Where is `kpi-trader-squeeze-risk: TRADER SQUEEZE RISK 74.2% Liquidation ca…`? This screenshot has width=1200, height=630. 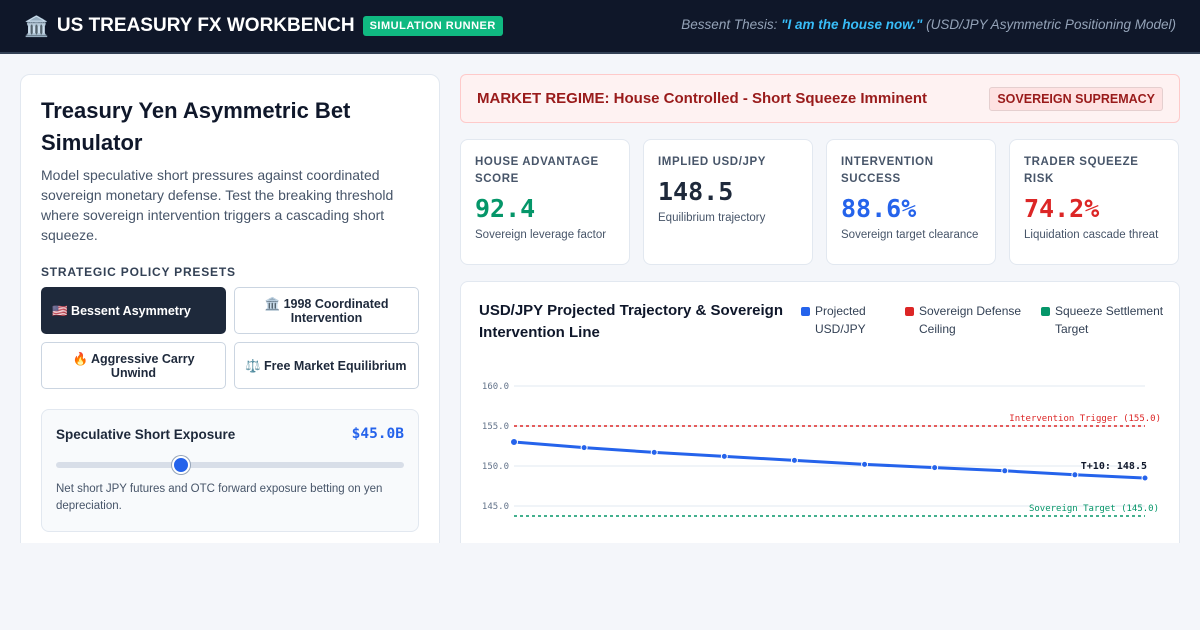 kpi-trader-squeeze-risk: TRADER SQUEEZE RISK 74.2% Liquidation ca… is located at coordinates (1094, 202).